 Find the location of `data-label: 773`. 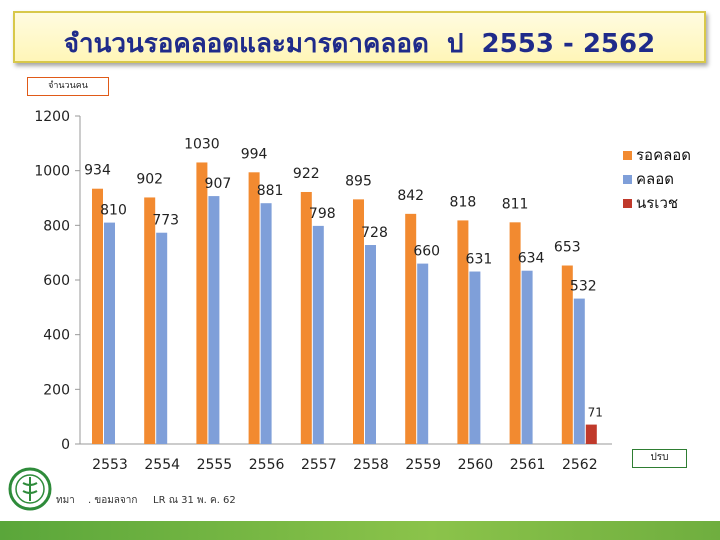

data-label: 773 is located at coordinates (165, 221).